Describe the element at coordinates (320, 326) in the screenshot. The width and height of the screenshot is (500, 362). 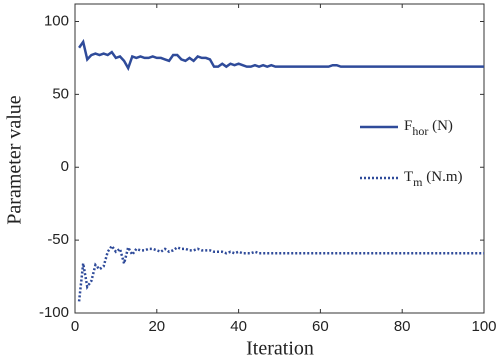
I see `x-tick-label: 60` at that location.